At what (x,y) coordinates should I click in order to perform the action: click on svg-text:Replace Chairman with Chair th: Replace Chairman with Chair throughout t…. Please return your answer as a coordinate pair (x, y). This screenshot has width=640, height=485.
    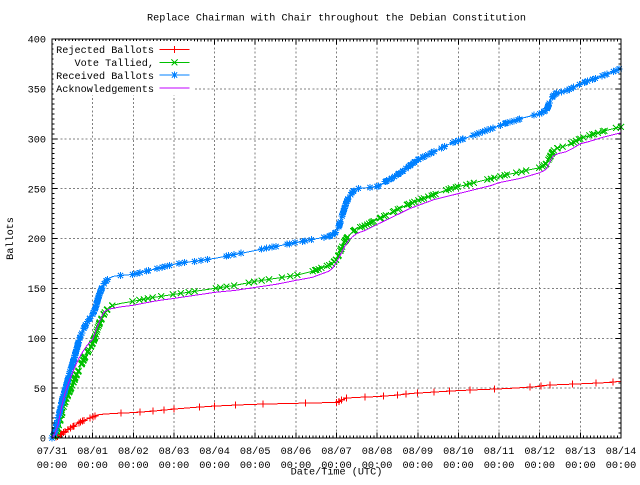
    Looking at the image, I should click on (336, 19).